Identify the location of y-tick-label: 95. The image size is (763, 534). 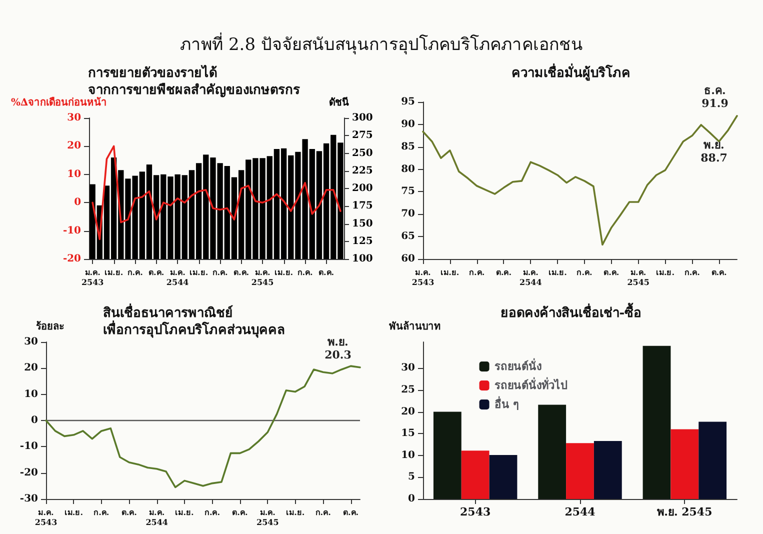
(408, 102).